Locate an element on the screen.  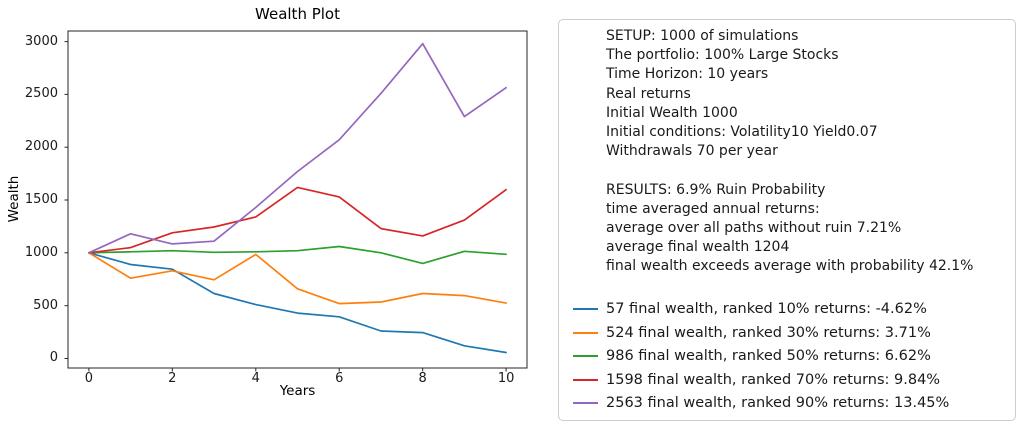
y-tick-label: 2500 is located at coordinates (41, 94).